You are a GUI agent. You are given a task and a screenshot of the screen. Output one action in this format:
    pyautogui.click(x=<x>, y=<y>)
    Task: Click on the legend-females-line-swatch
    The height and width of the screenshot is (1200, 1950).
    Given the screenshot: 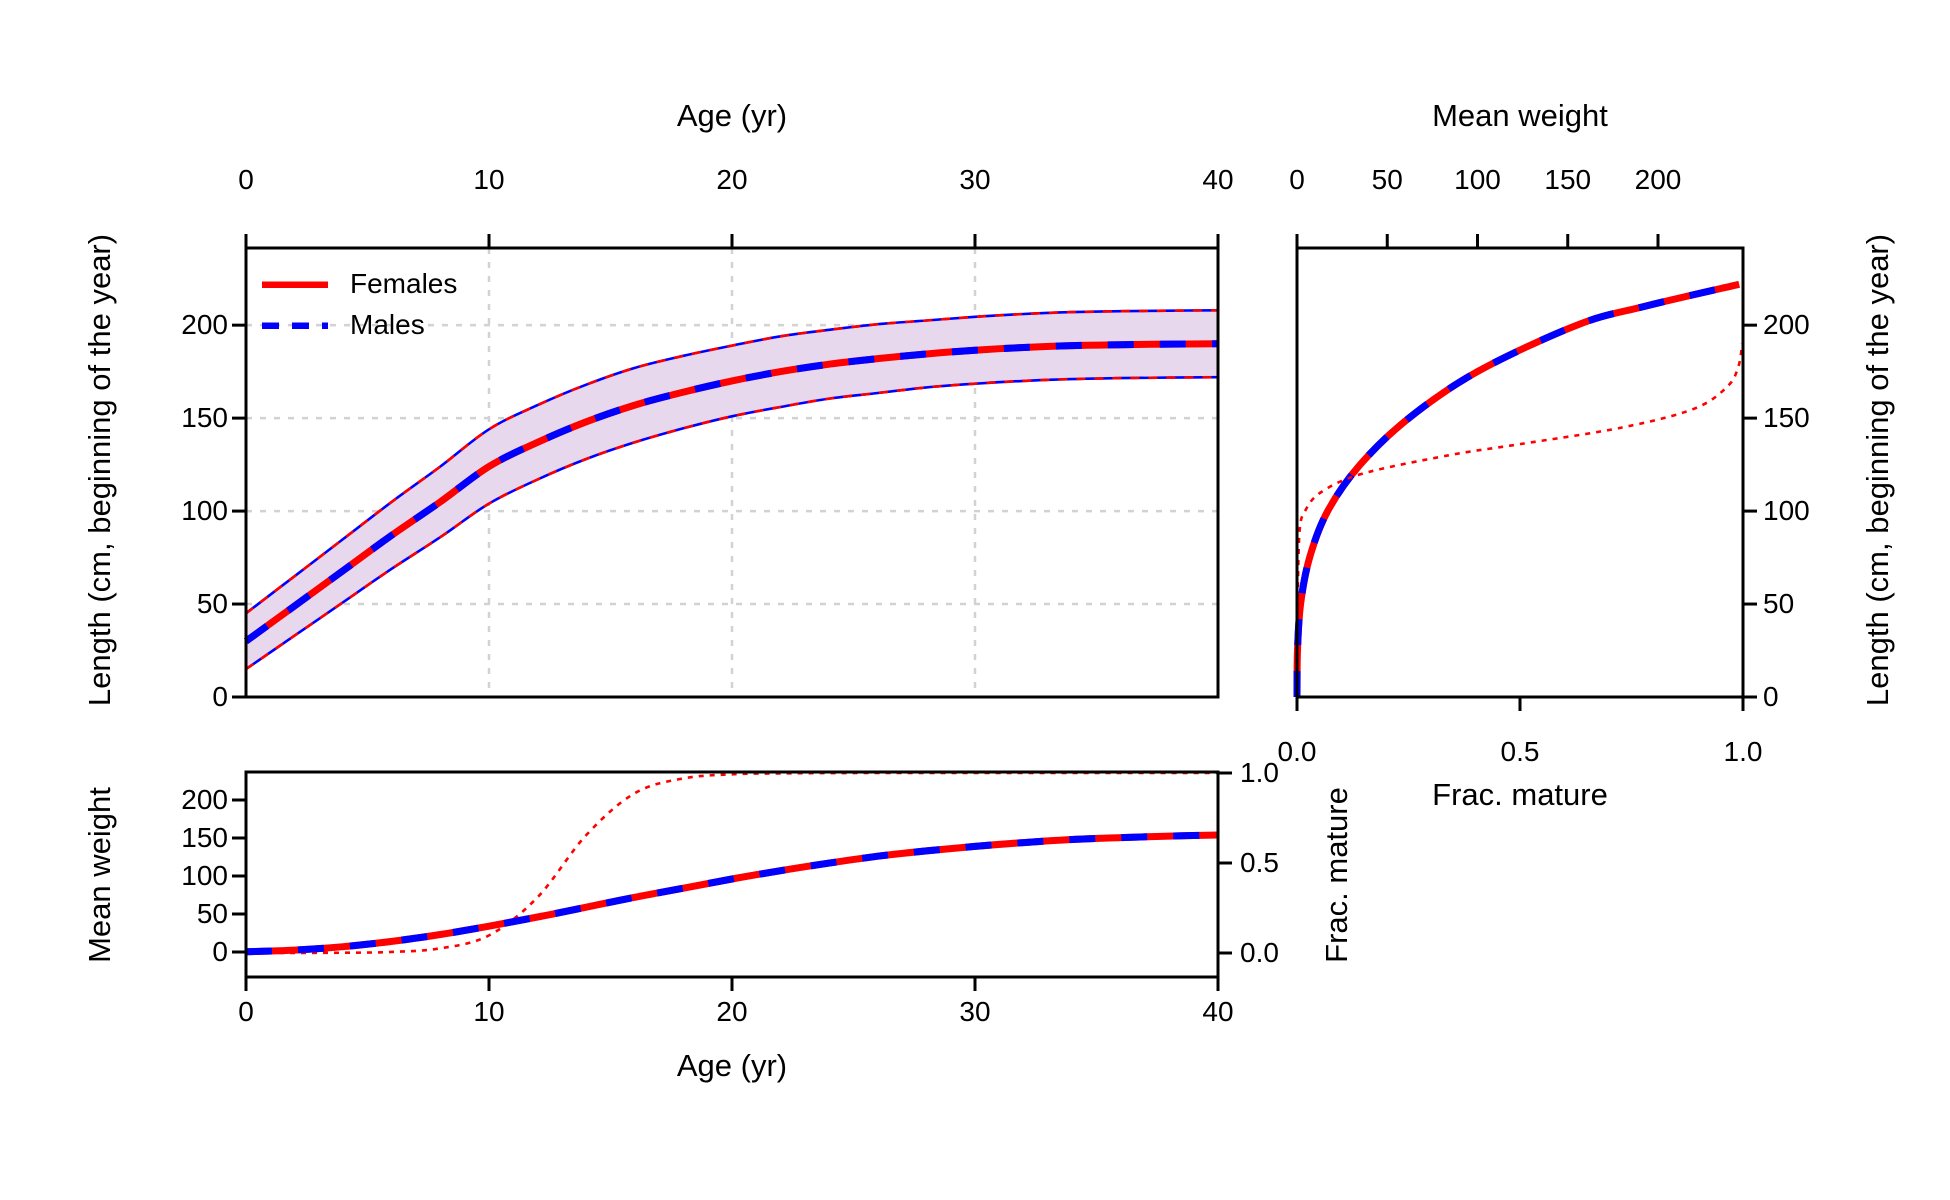 What is the action you would take?
    pyautogui.click(x=295, y=284)
    